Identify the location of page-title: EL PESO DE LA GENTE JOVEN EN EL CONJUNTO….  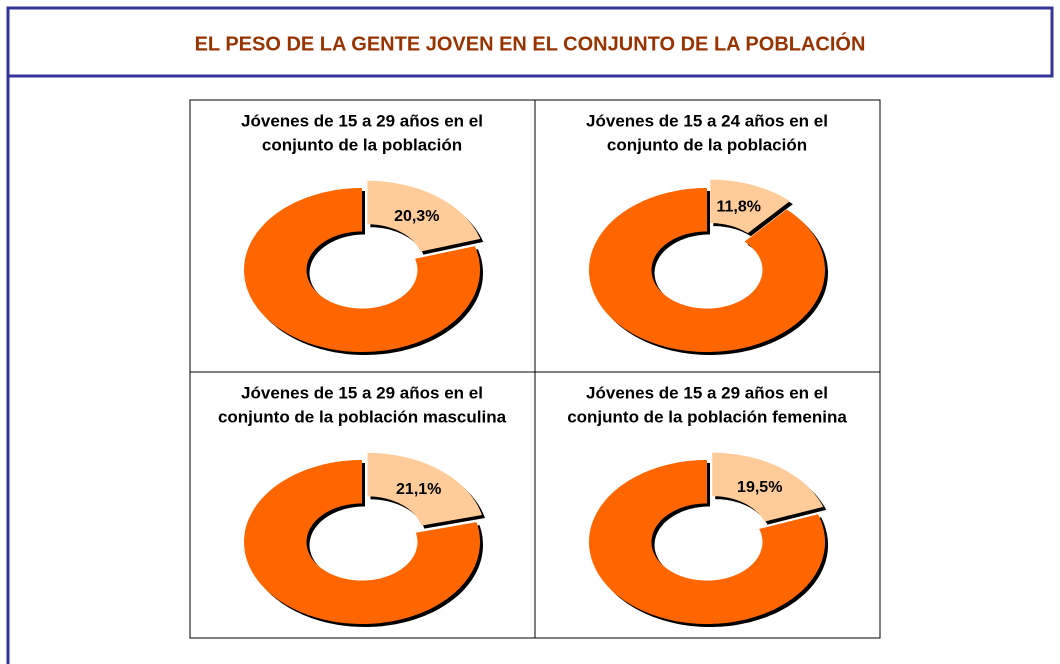
(530, 43).